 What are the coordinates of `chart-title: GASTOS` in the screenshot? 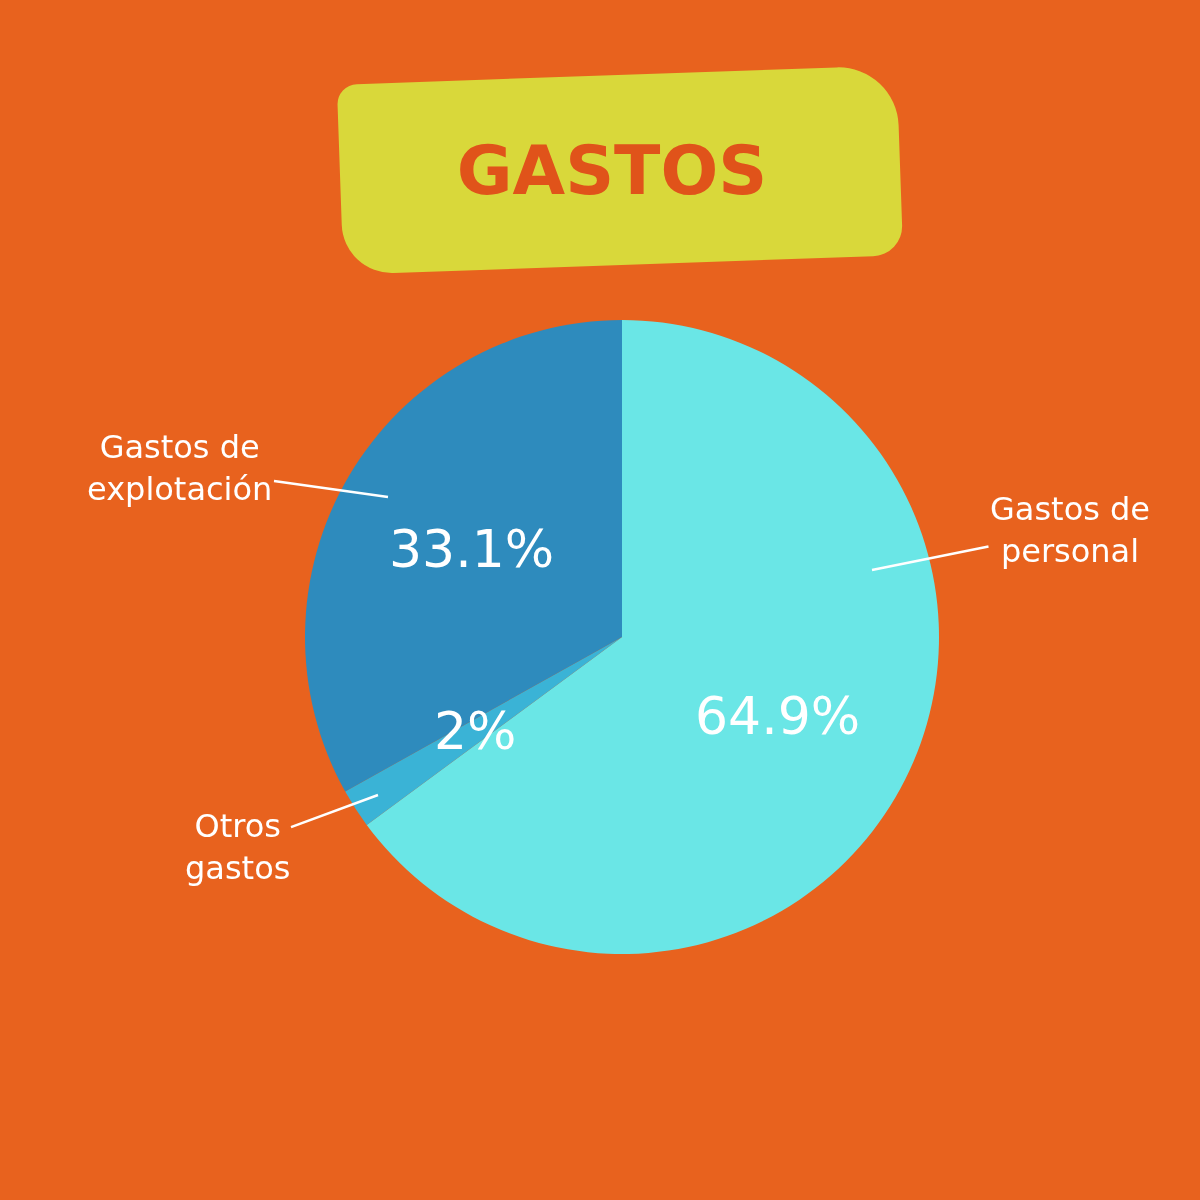 It's located at (612, 170).